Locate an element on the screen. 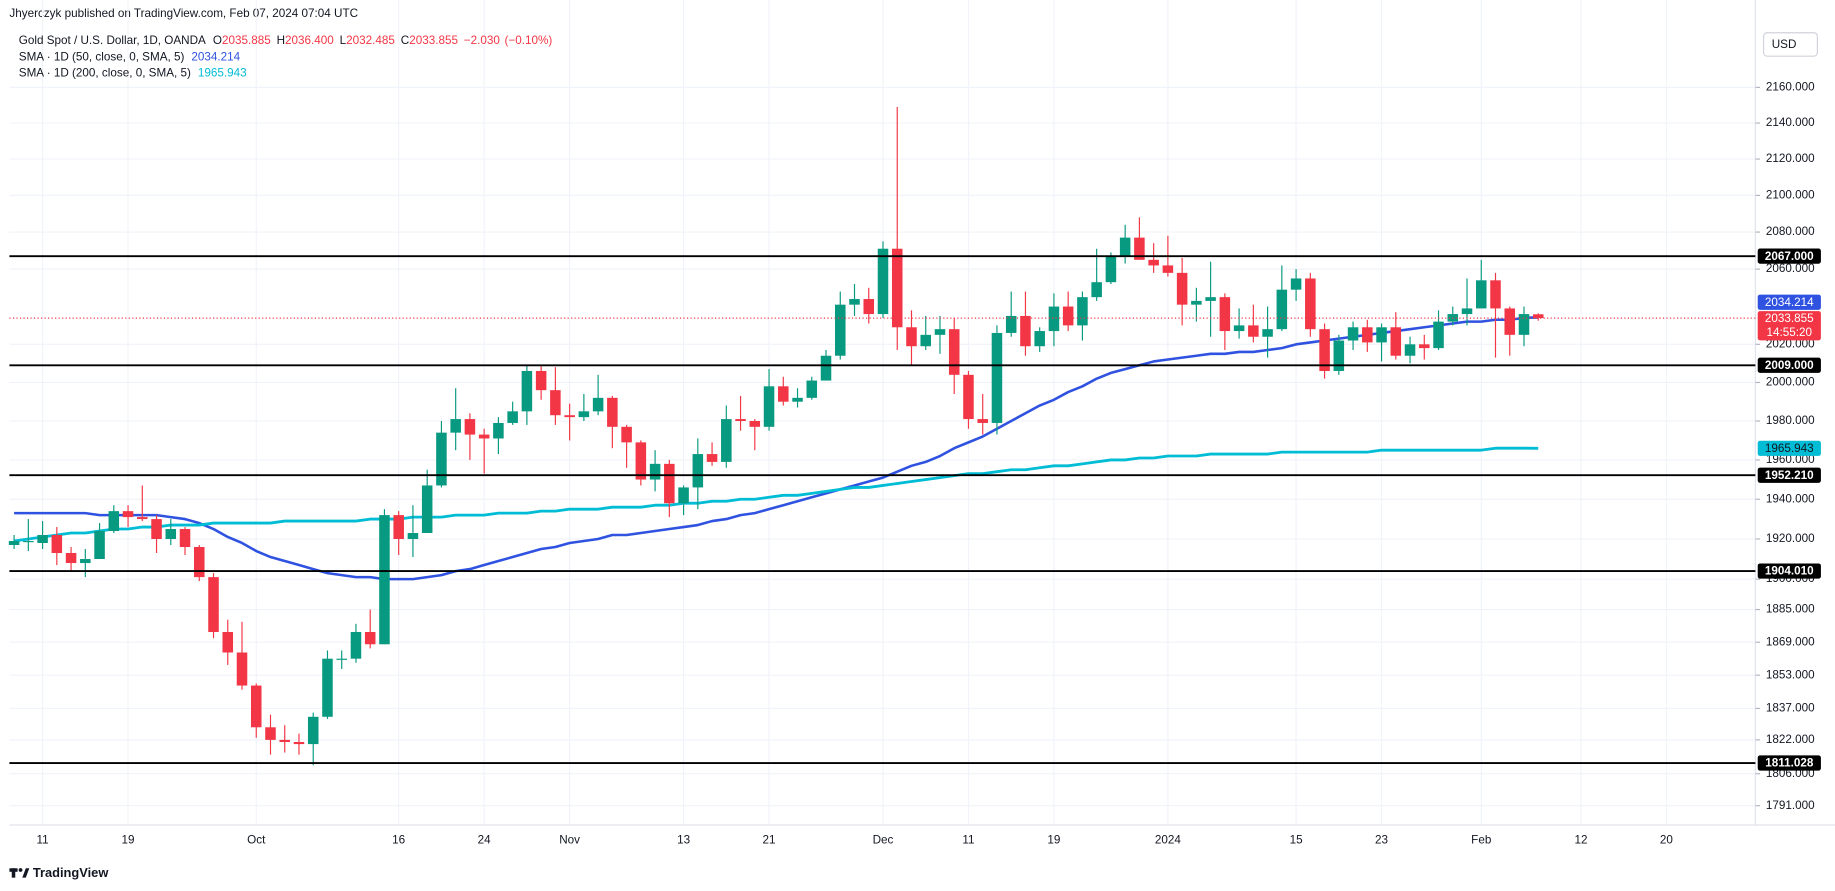  x-tick-label: 16 is located at coordinates (398, 839).